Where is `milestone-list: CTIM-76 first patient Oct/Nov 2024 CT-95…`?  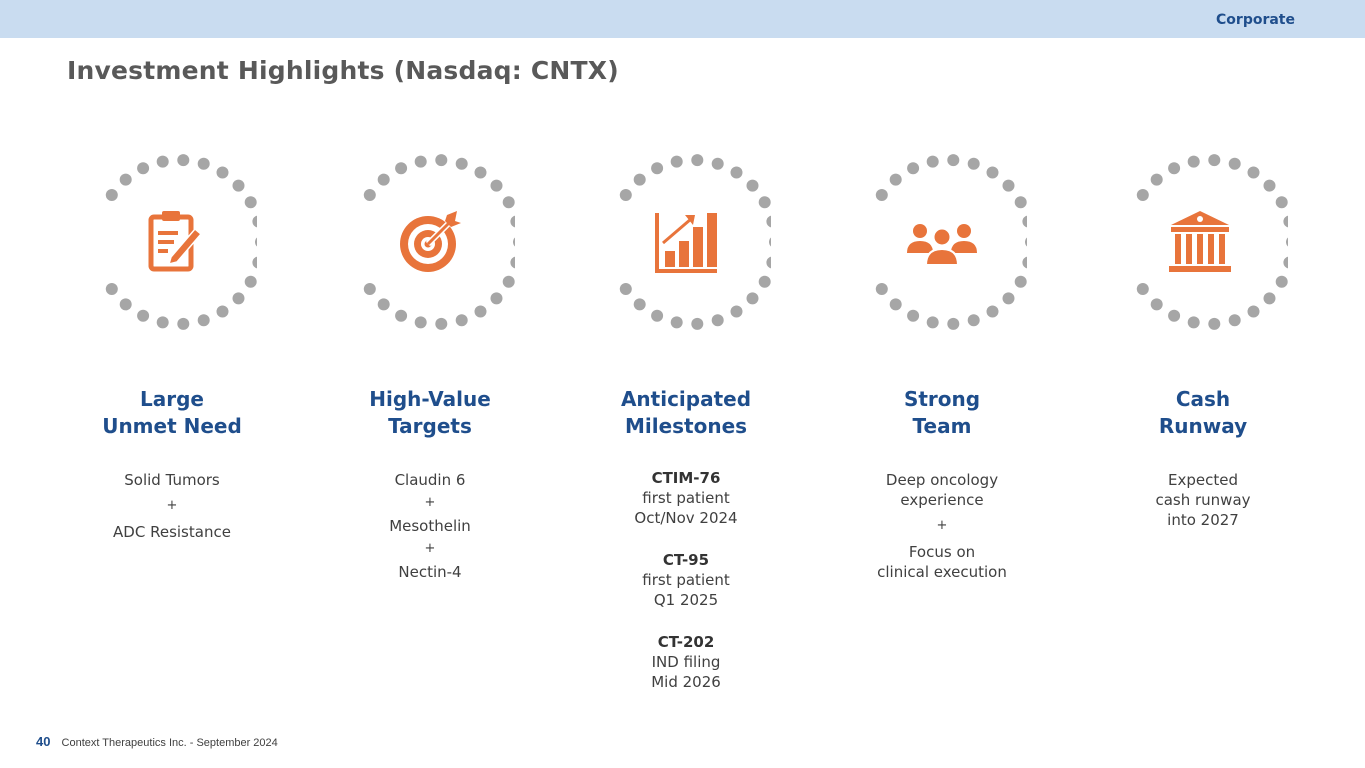 milestone-list: CTIM-76 first patient Oct/Nov 2024 CT-95… is located at coordinates (686, 580).